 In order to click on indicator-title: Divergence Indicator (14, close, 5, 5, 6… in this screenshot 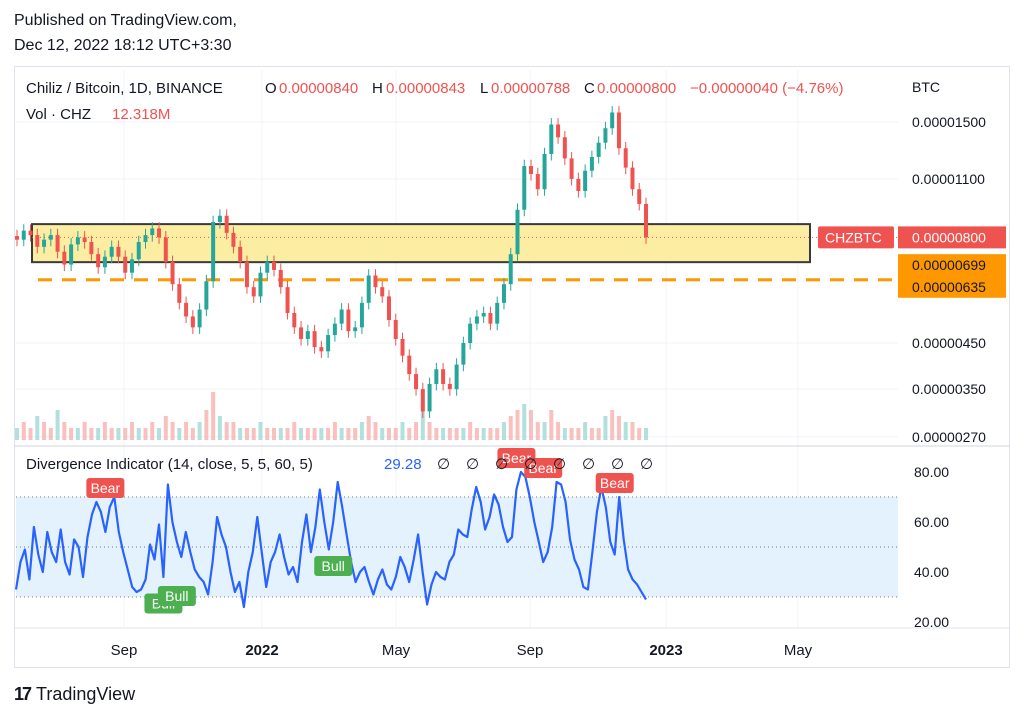, I will do `click(169, 464)`.